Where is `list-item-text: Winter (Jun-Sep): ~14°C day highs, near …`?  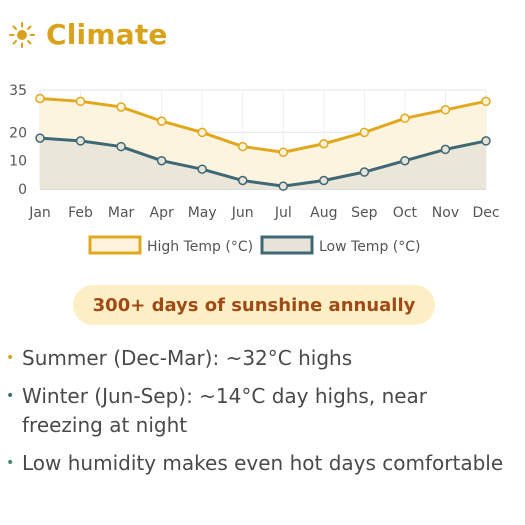 list-item-text: Winter (Jun-Sep): ~14°C day highs, near … is located at coordinates (225, 410).